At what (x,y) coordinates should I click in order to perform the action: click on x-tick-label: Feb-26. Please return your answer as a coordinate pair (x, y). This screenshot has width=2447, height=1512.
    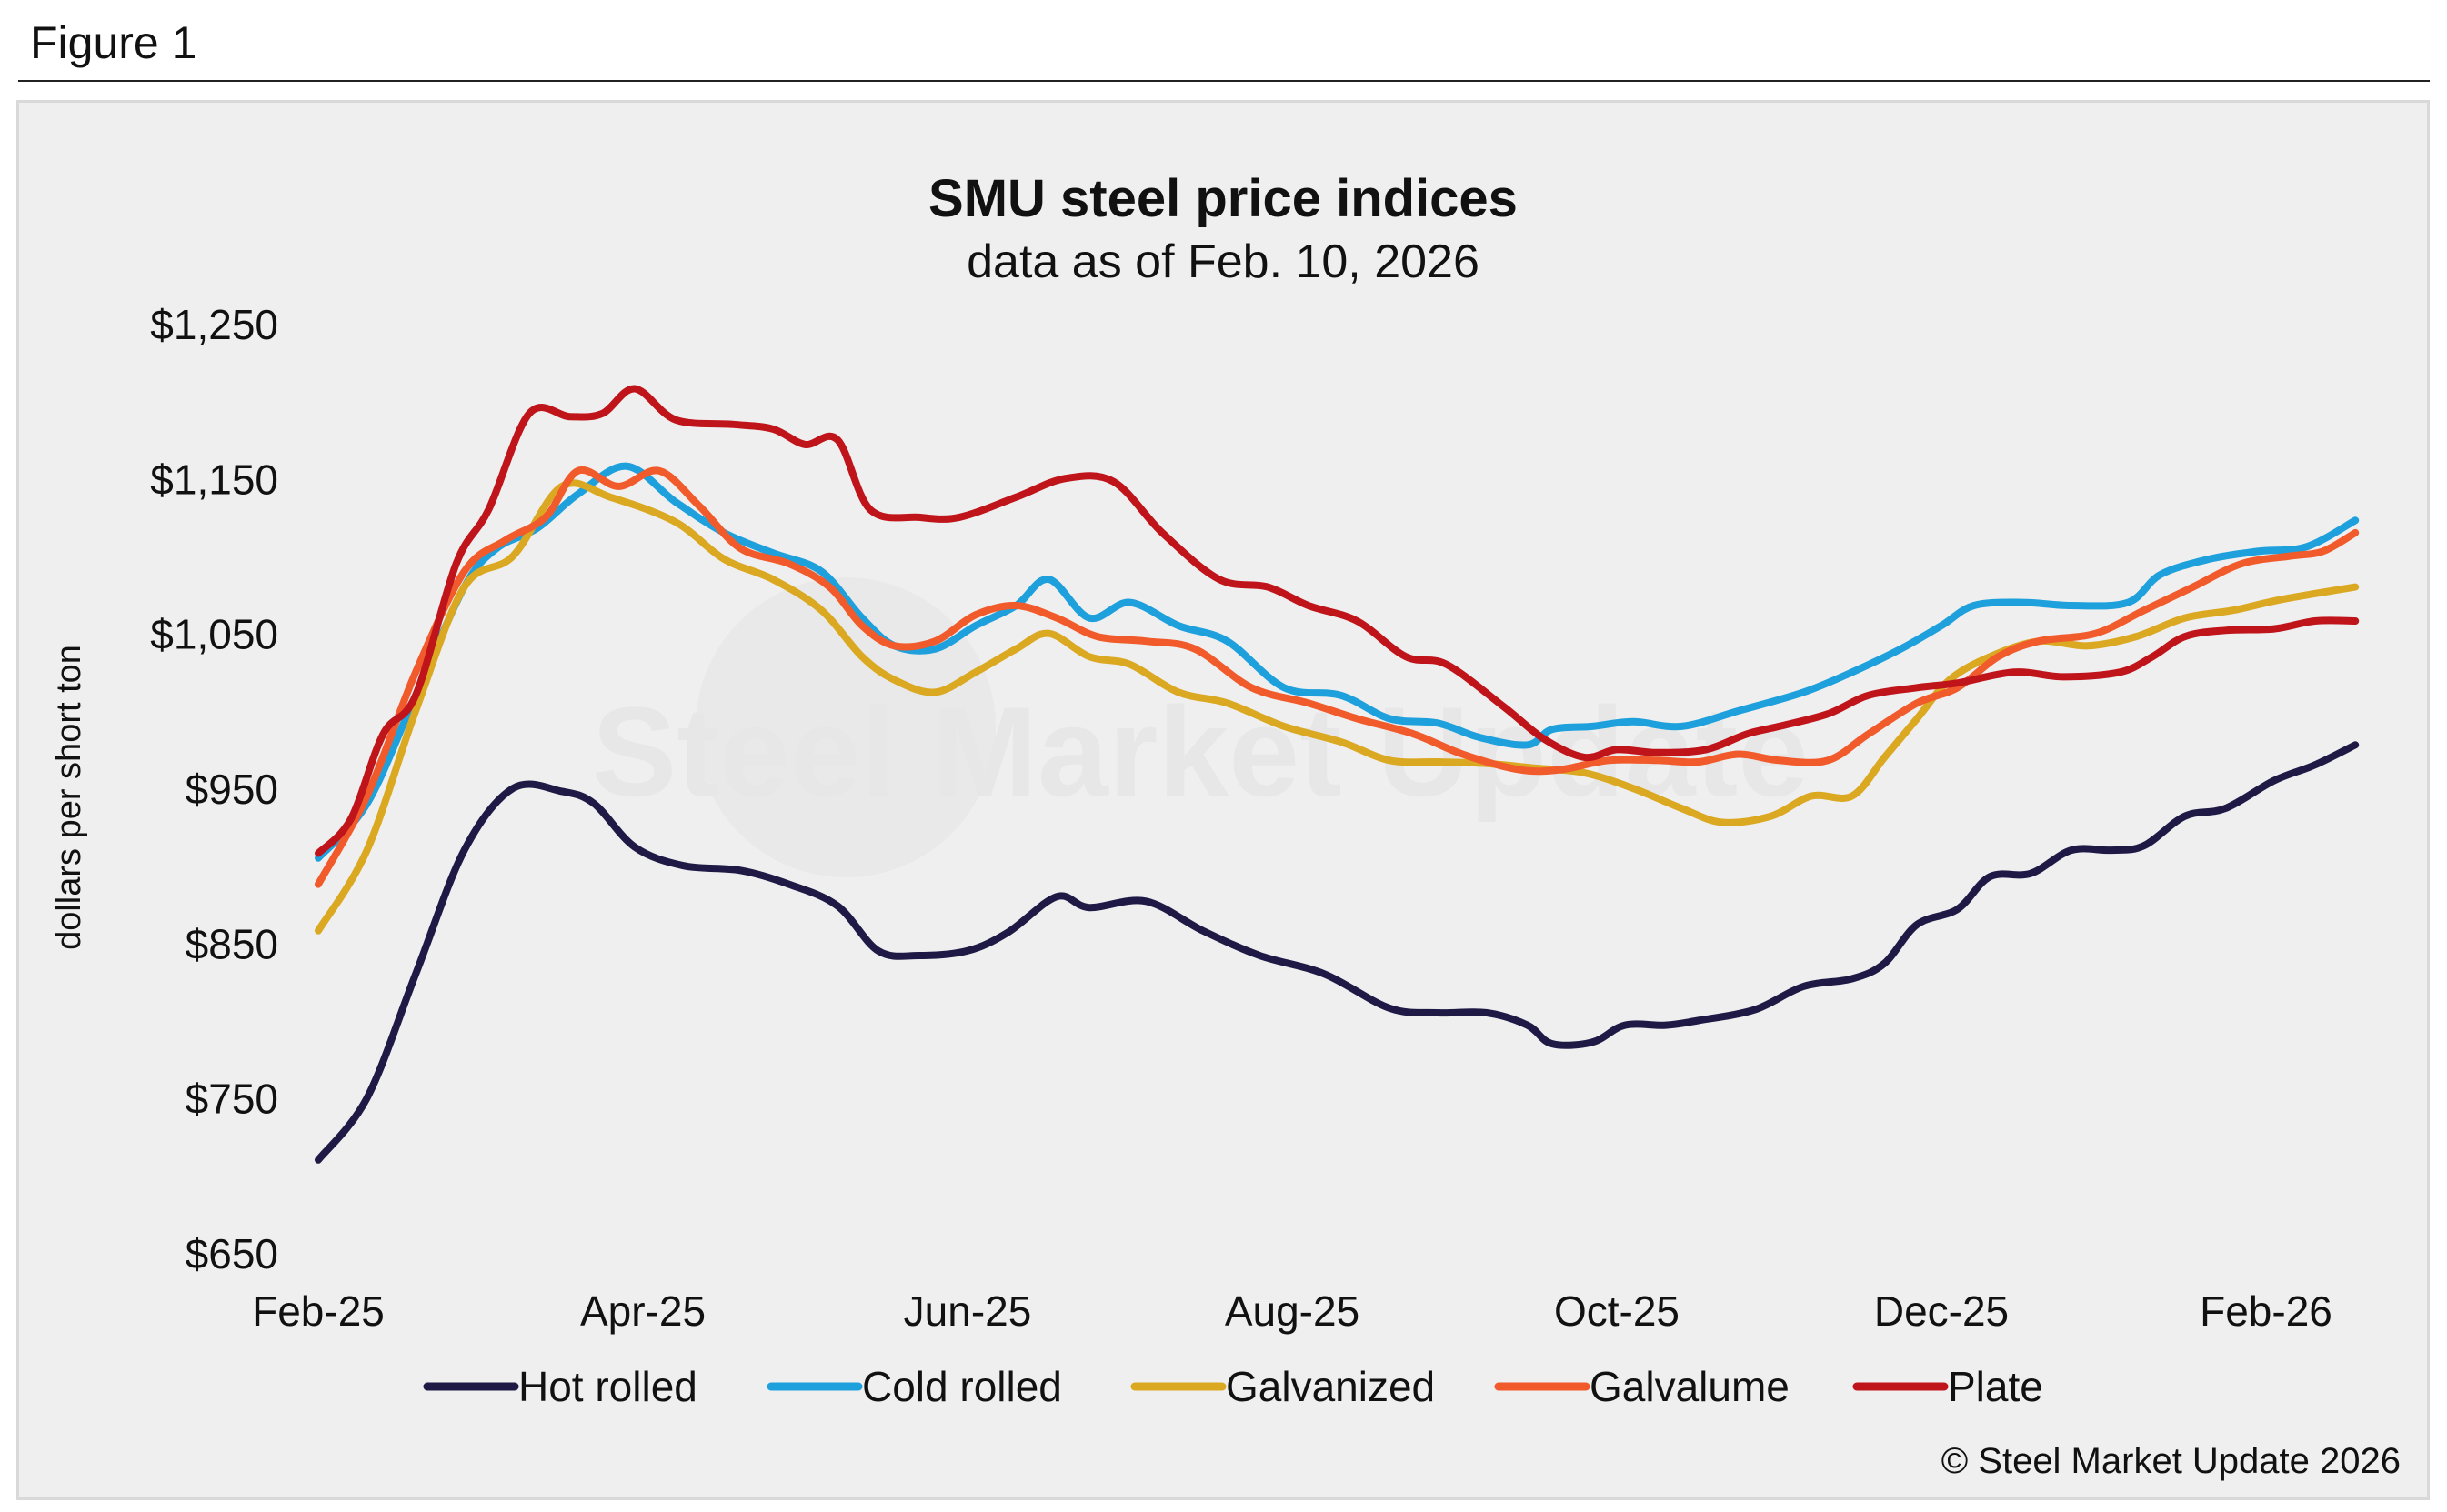
    Looking at the image, I should click on (2266, 1311).